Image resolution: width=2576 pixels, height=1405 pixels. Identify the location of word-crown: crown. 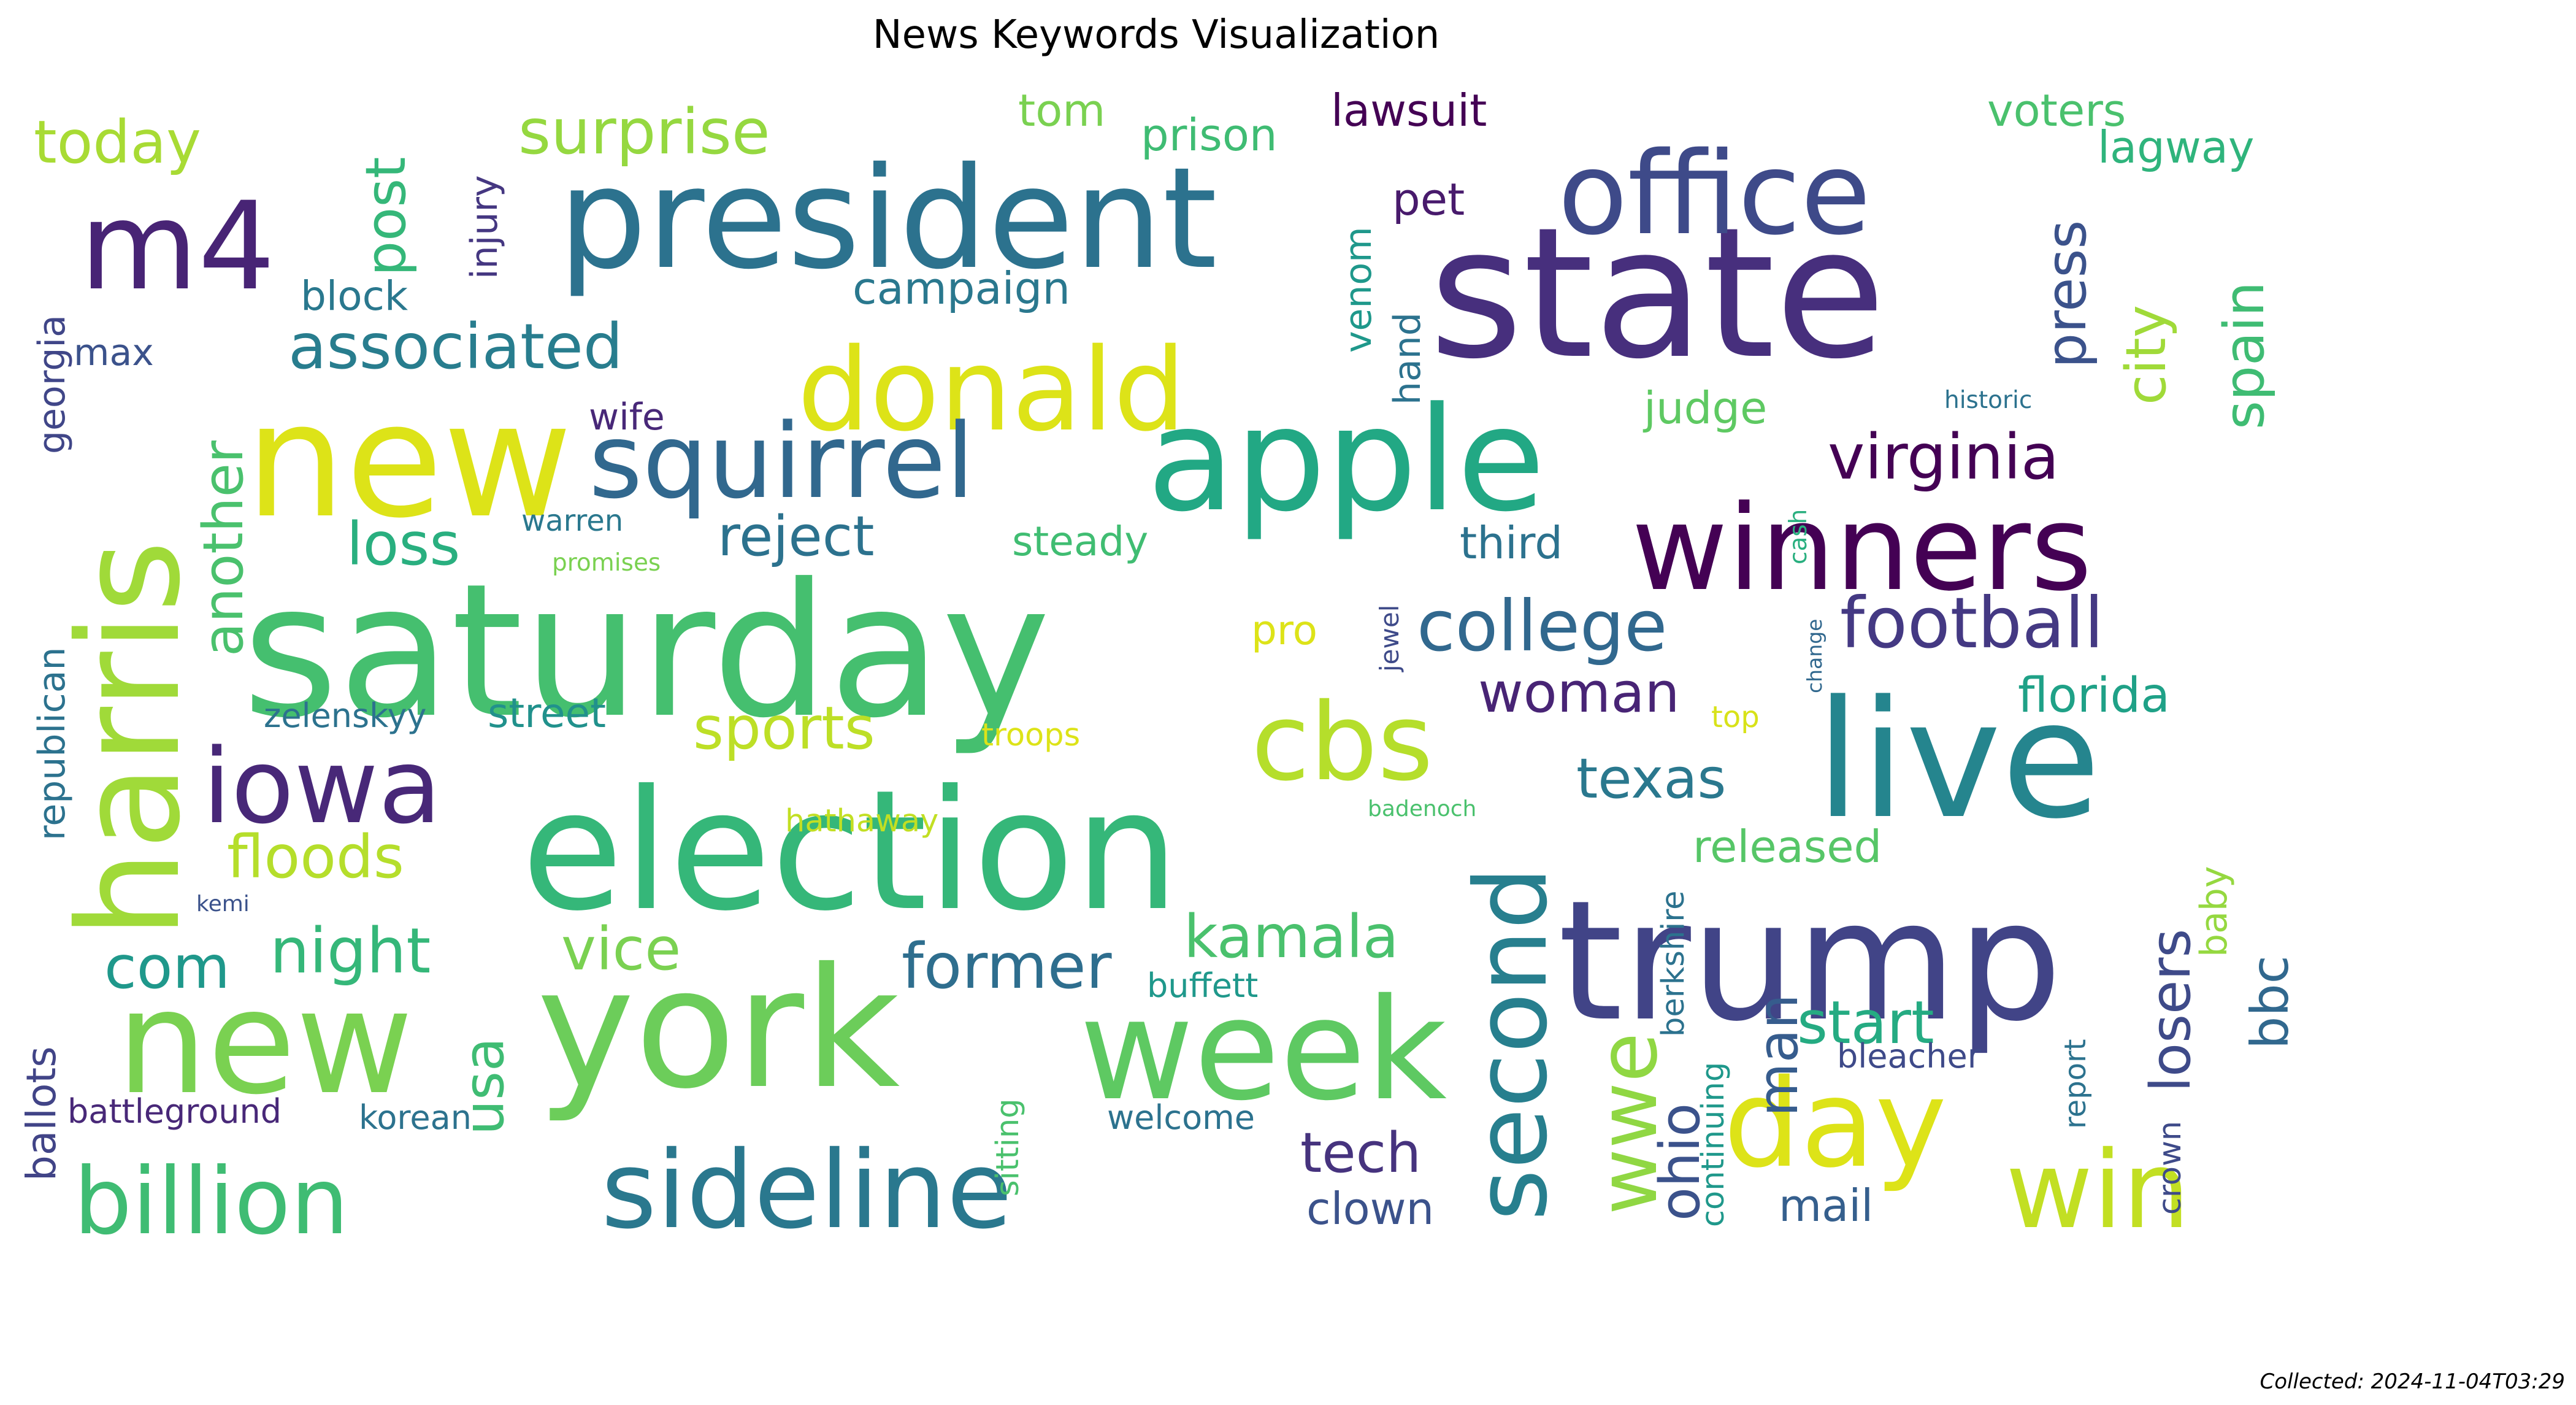
(2170, 1168).